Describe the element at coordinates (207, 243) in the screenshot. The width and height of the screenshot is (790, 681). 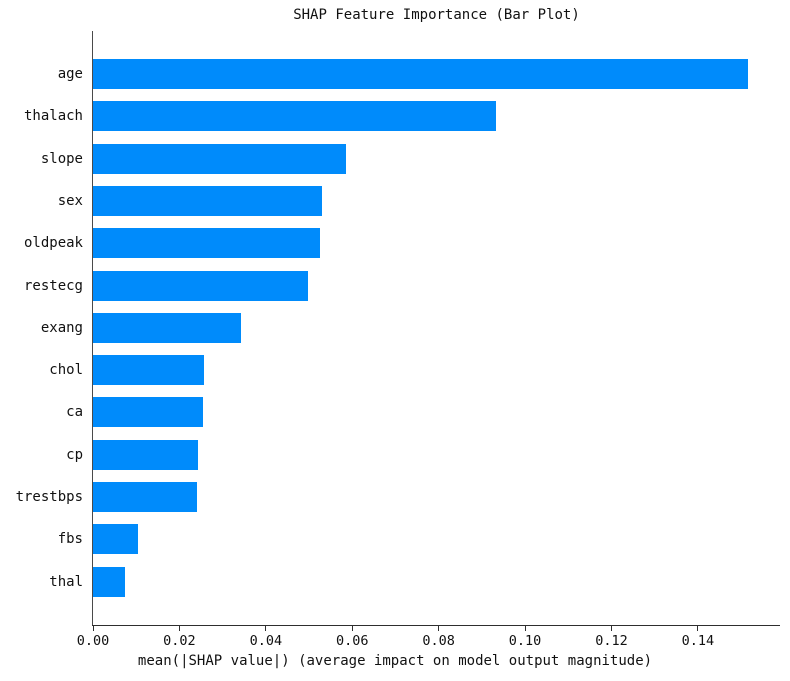
I see `bar-oldpeak` at that location.